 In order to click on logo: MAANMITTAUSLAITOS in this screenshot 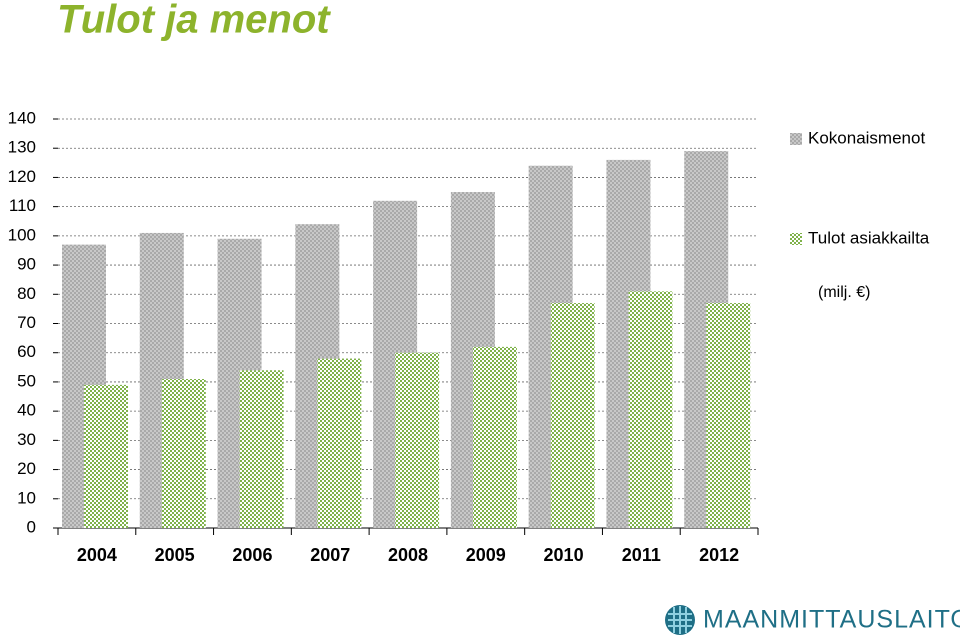, I will do `click(812, 620)`.